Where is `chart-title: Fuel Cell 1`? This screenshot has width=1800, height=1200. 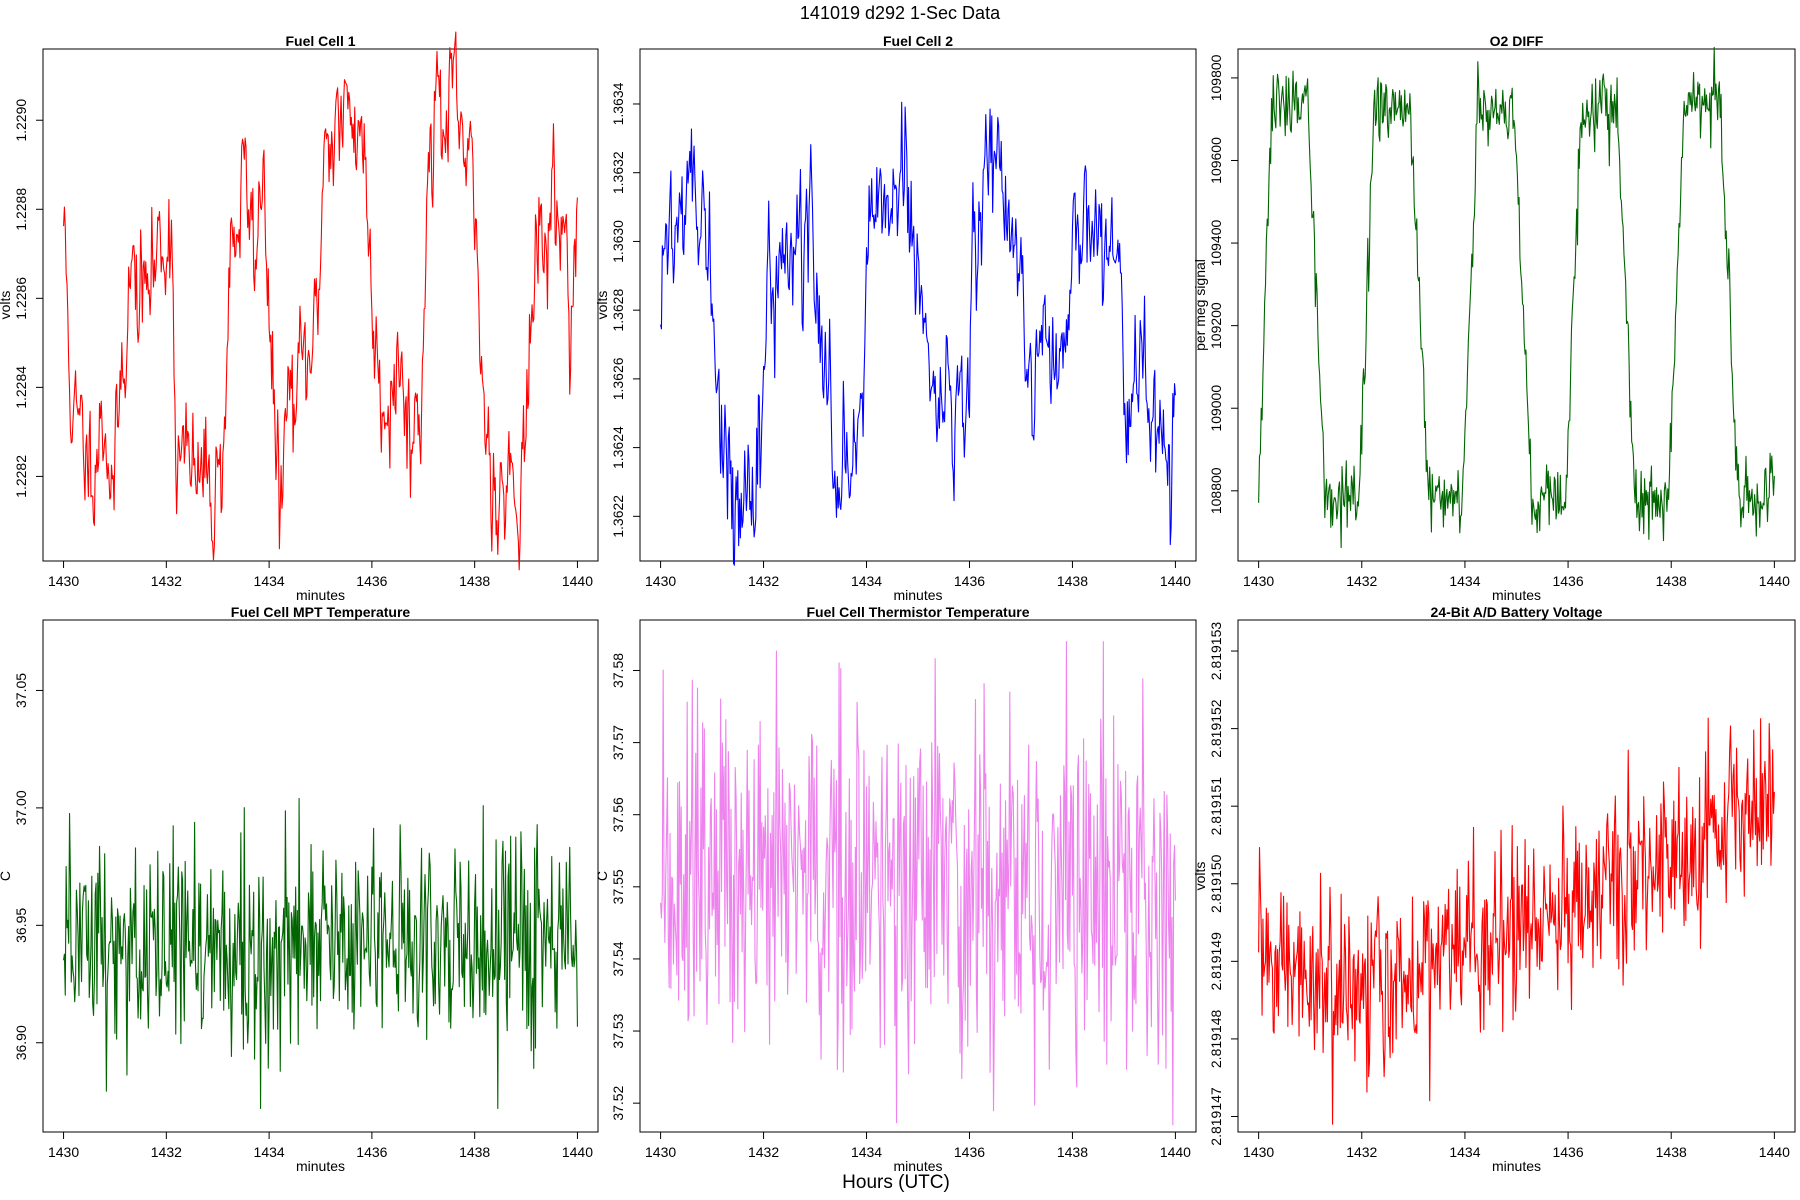
chart-title: Fuel Cell 1 is located at coordinates (320, 41).